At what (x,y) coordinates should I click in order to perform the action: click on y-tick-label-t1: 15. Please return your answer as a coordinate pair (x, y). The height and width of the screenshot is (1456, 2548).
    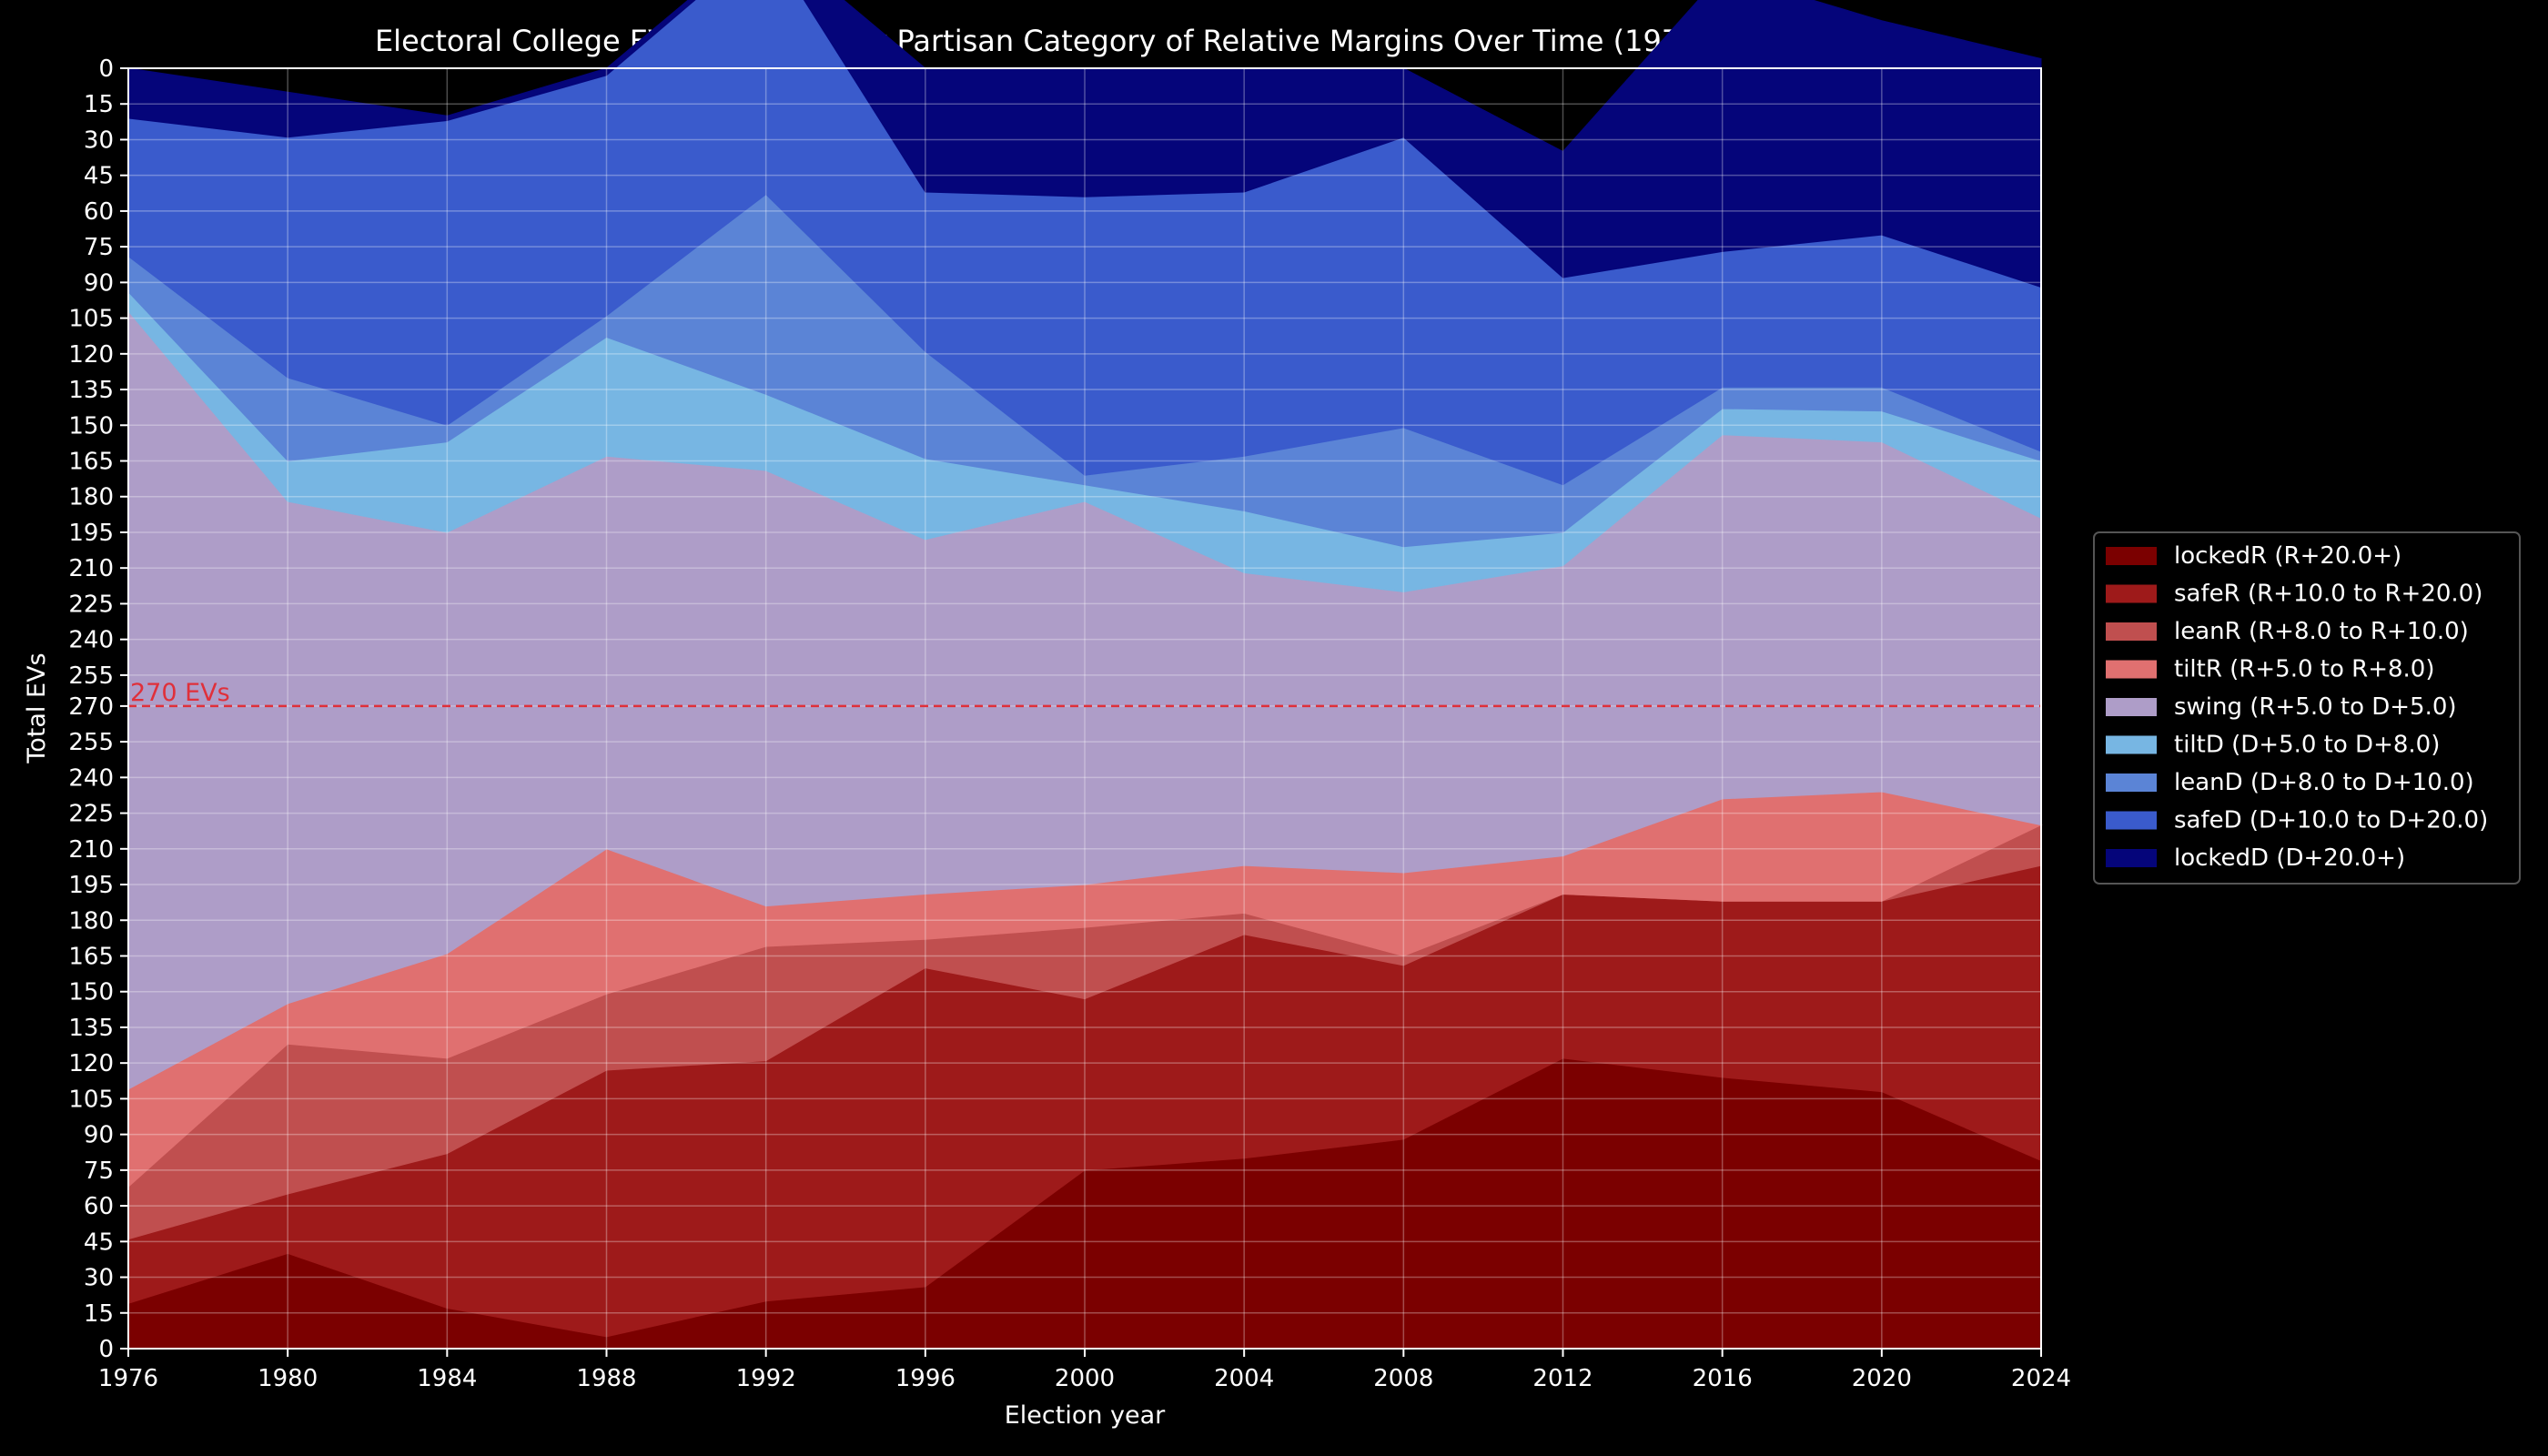
    Looking at the image, I should click on (99, 105).